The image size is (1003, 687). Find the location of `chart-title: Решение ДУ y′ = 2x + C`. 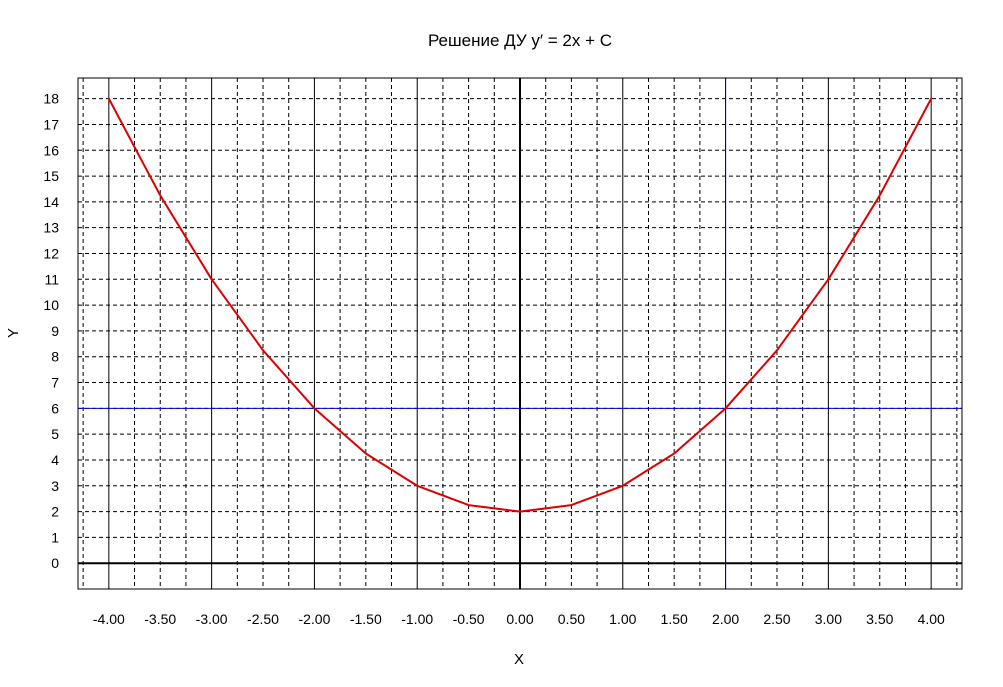

chart-title: Решение ДУ y′ = 2x + C is located at coordinates (520, 40).